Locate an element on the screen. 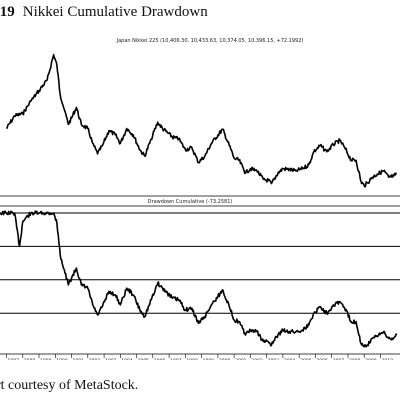  x-tick-label-2000: 2000 is located at coordinates (225, 359).